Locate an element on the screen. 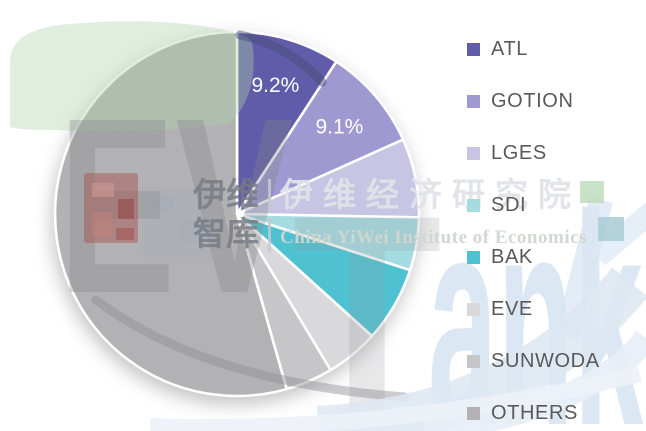 The image size is (646, 431). teal-accent-square is located at coordinates (611, 229).